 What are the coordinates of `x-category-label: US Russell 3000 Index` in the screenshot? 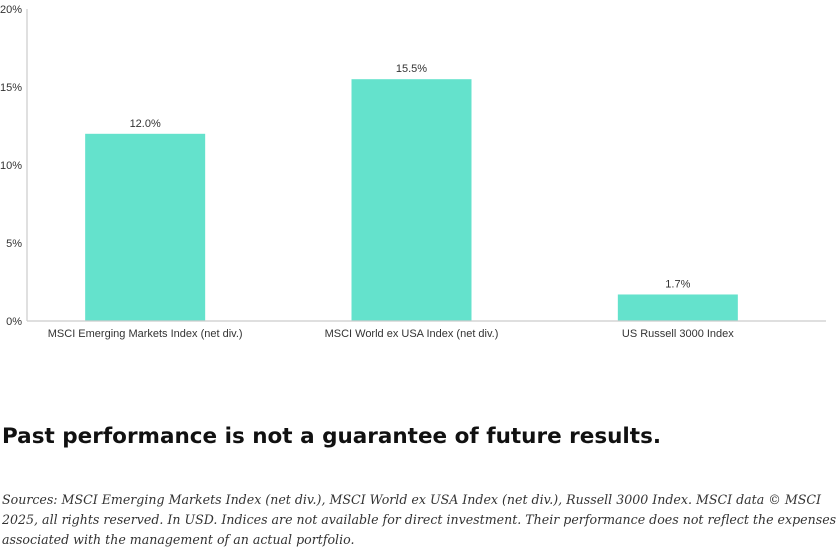 It's located at (678, 334).